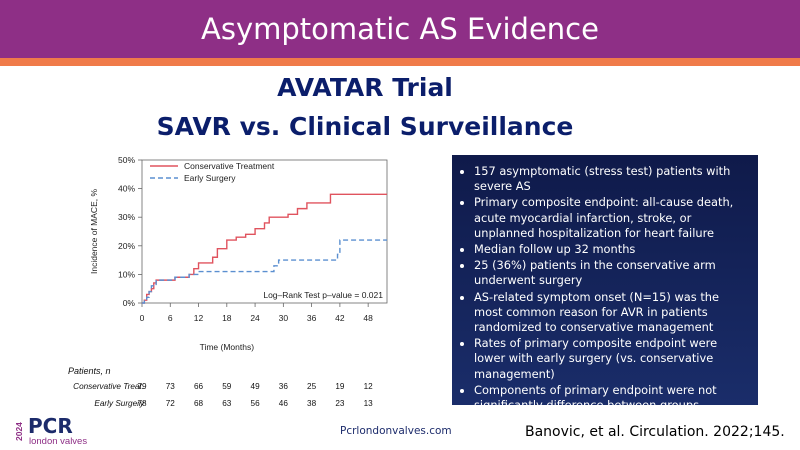 This screenshot has height=450, width=800. I want to click on risk-row-label: Early Surgery, so click(119, 403).